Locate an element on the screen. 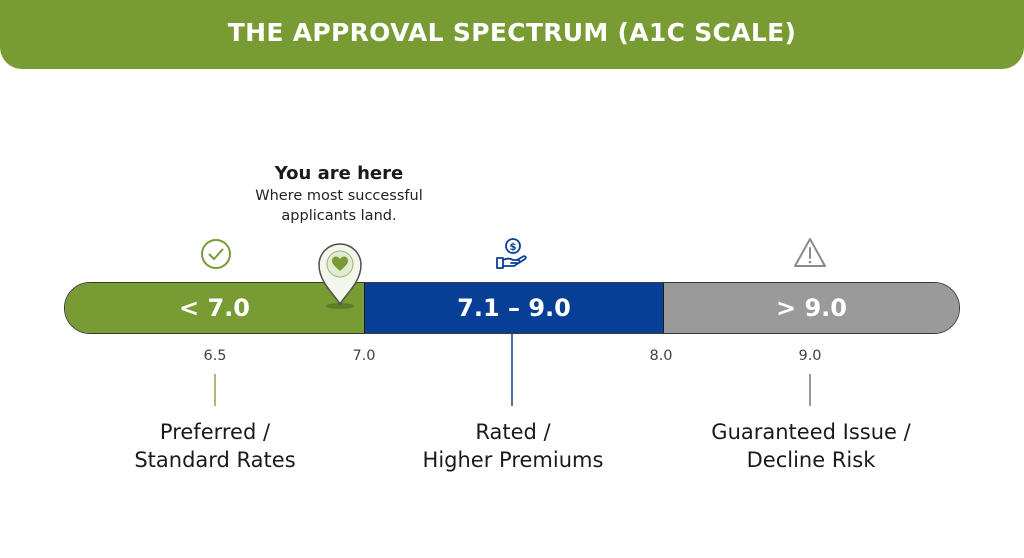 The image size is (1024, 558). page-title: THE APPROVAL SPECTRUM (A1C SCALE) is located at coordinates (512, 32).